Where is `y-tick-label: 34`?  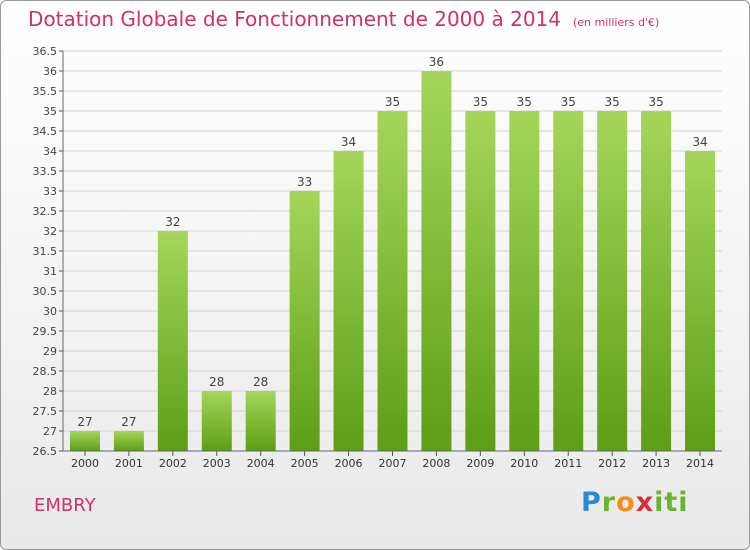
y-tick-label: 34 is located at coordinates (50, 151).